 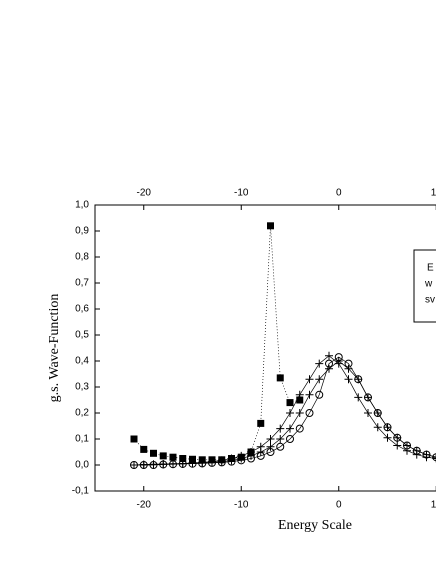 What do you see at coordinates (144, 193) in the screenshot?
I see `x-top-tick-label: -20` at bounding box center [144, 193].